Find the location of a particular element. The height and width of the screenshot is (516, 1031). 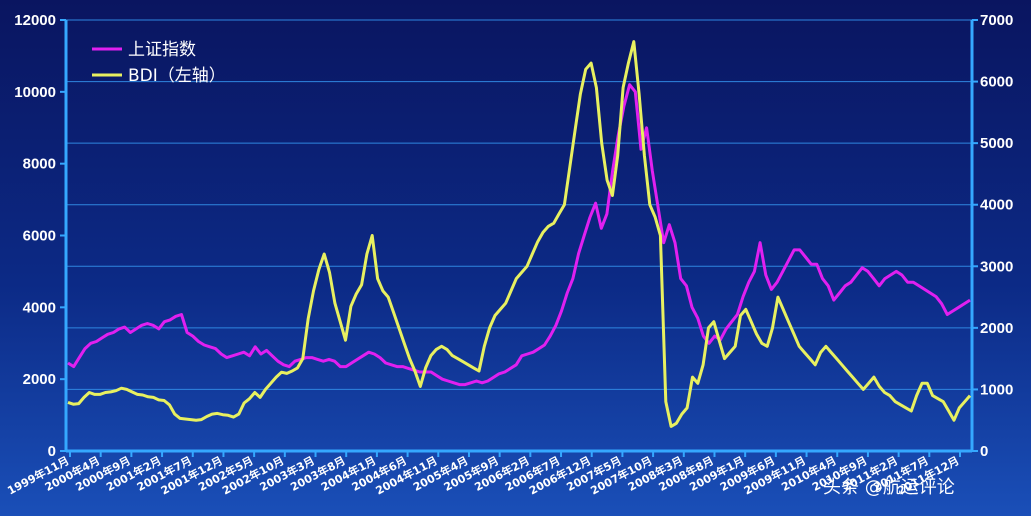

y-left-tick-label: 6000 is located at coordinates (39, 236).